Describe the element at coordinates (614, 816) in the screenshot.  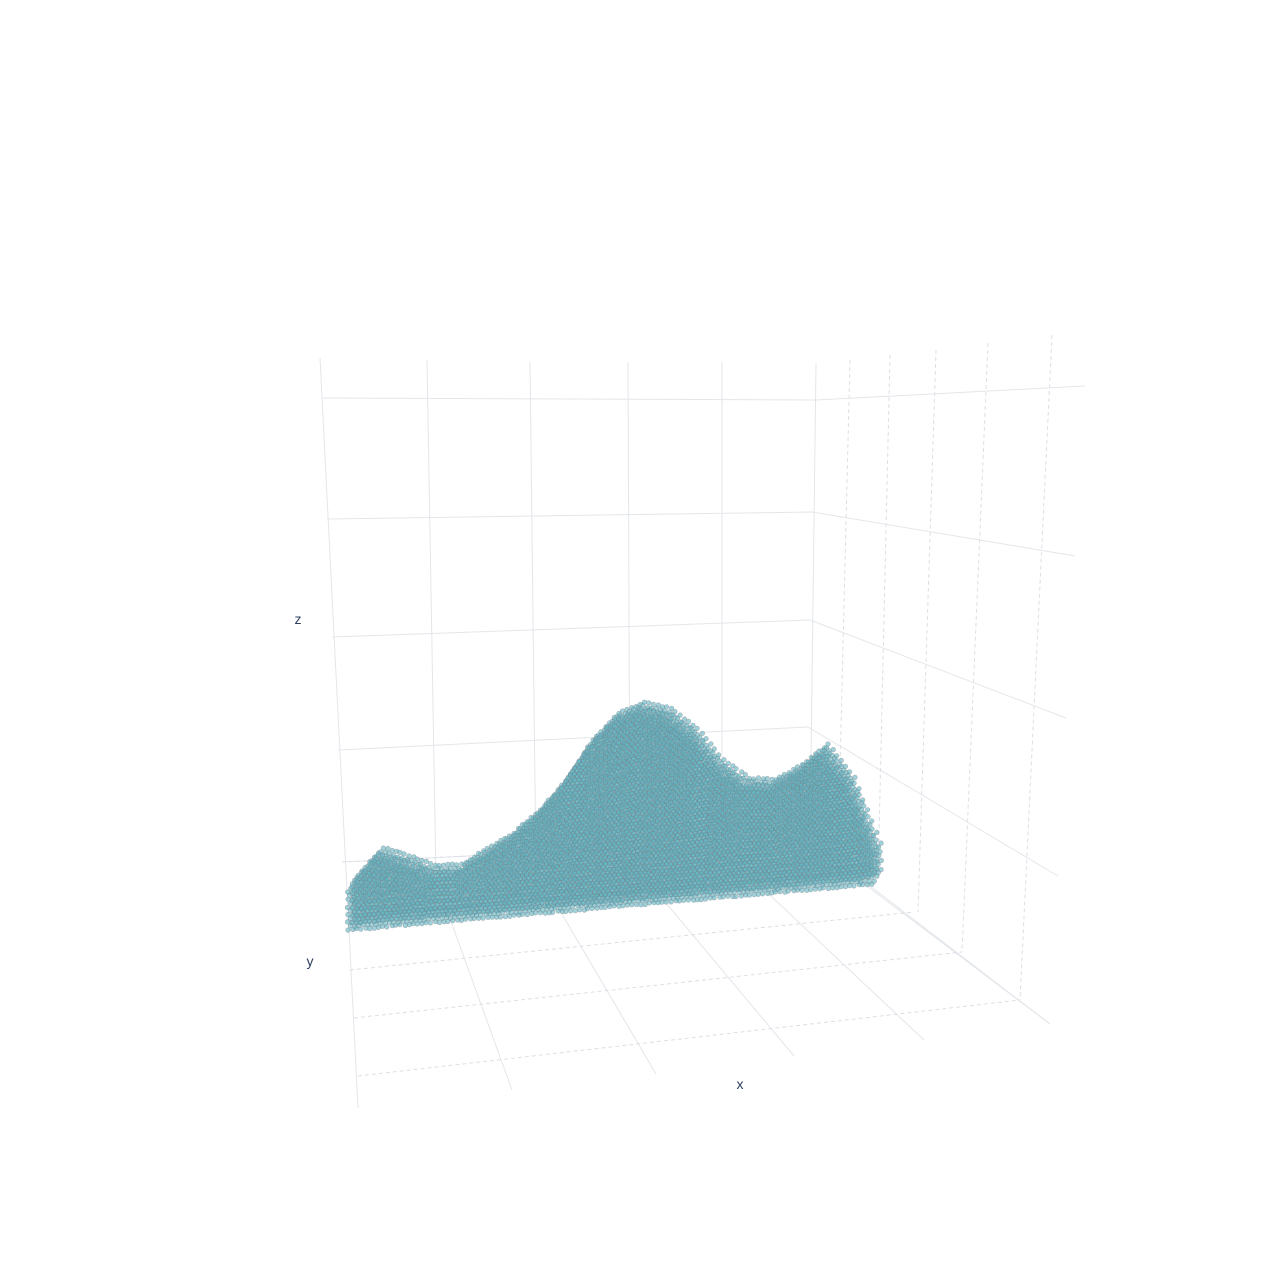
I see `data-points` at that location.